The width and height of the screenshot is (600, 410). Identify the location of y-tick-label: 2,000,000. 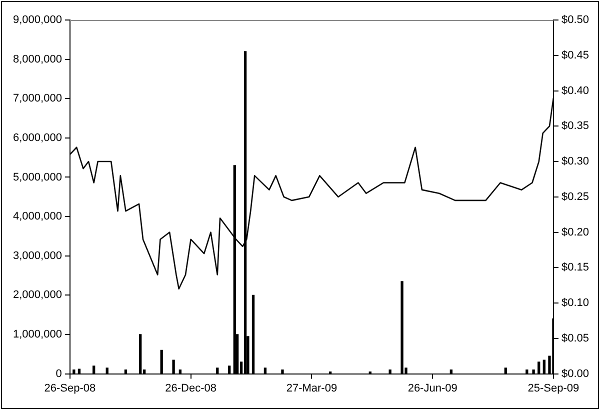
(37, 295).